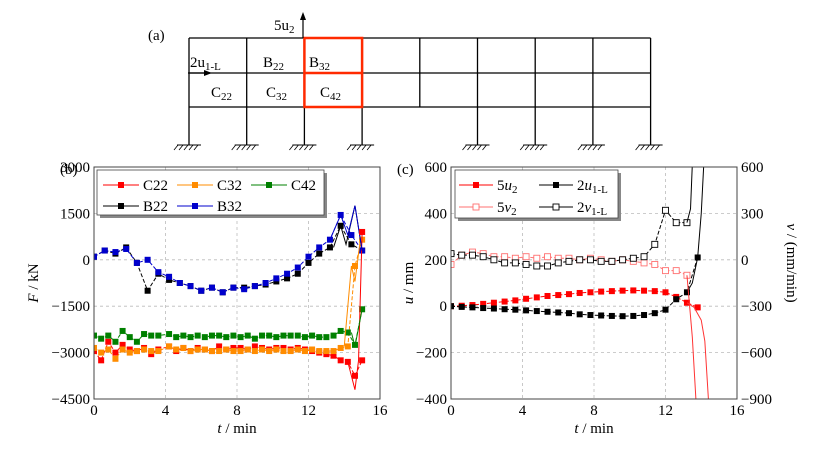 The image size is (819, 456). What do you see at coordinates (476, 207) in the screenshot?
I see `legend-marker-5v2` at bounding box center [476, 207].